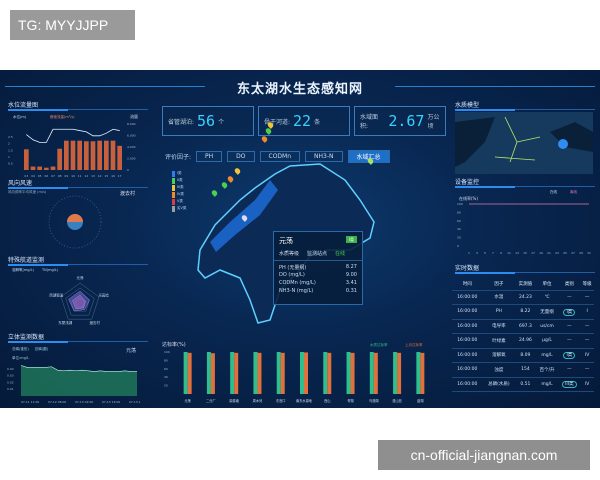 The height and width of the screenshot is (480, 600). Describe the element at coordinates (499, 284) in the screenshot. I see `column-header: 因子` at that location.